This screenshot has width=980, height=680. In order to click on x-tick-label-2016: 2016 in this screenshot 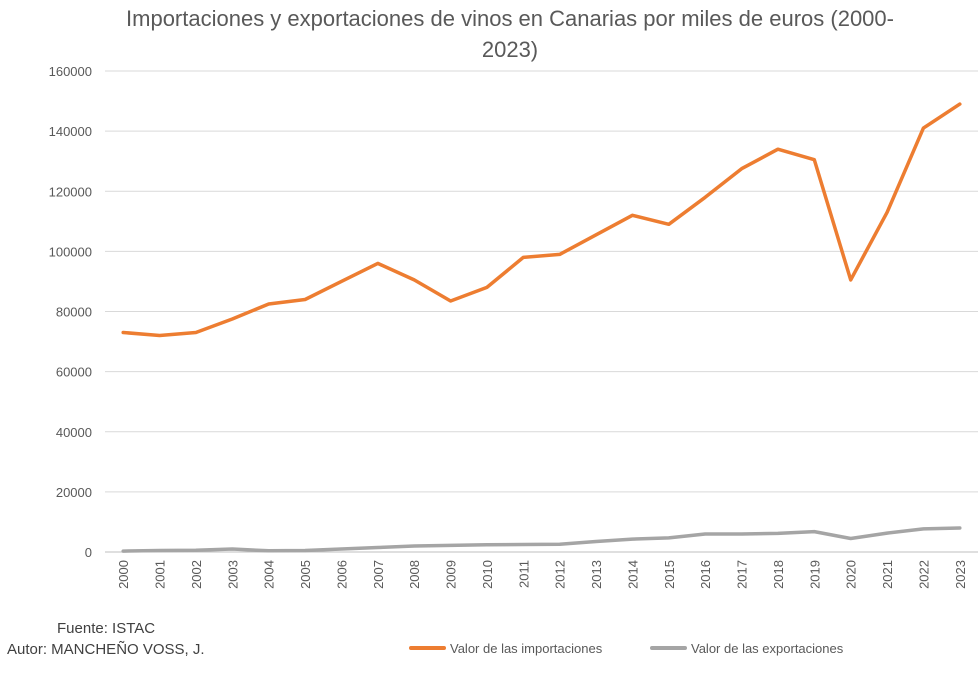, I will do `click(705, 574)`.